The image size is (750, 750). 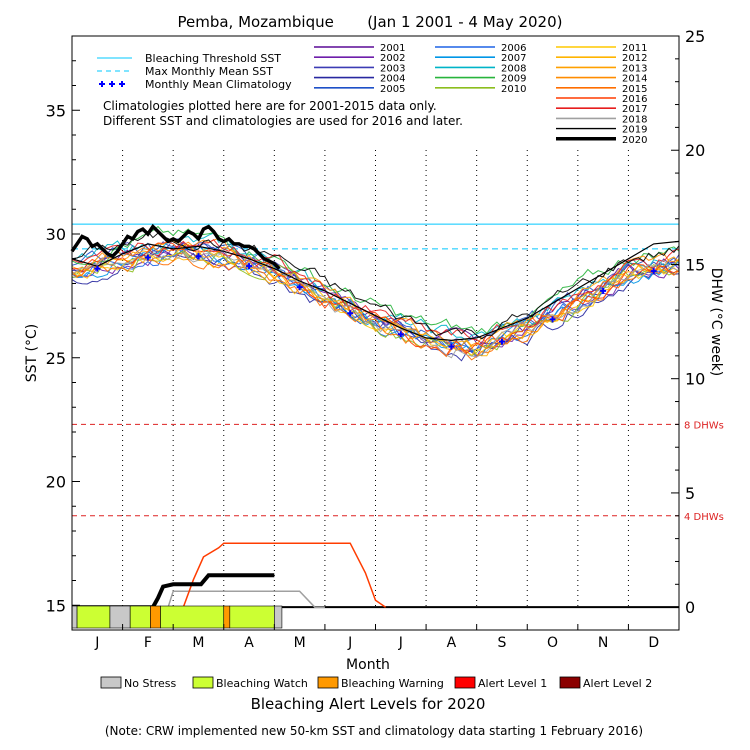 What do you see at coordinates (513, 58) in the screenshot?
I see `year-legend-label: 2007` at bounding box center [513, 58].